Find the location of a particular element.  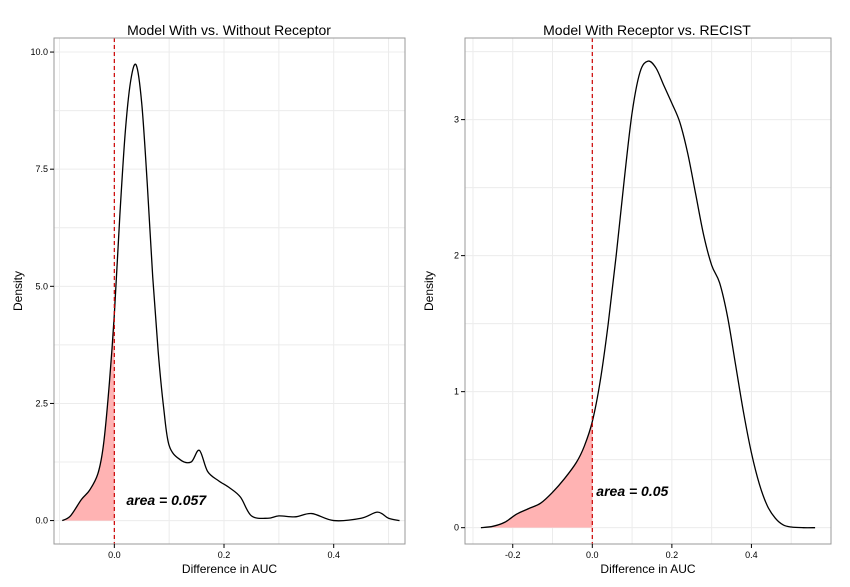

chart-title: Model With Receptor vs. RECIST is located at coordinates (647, 30).